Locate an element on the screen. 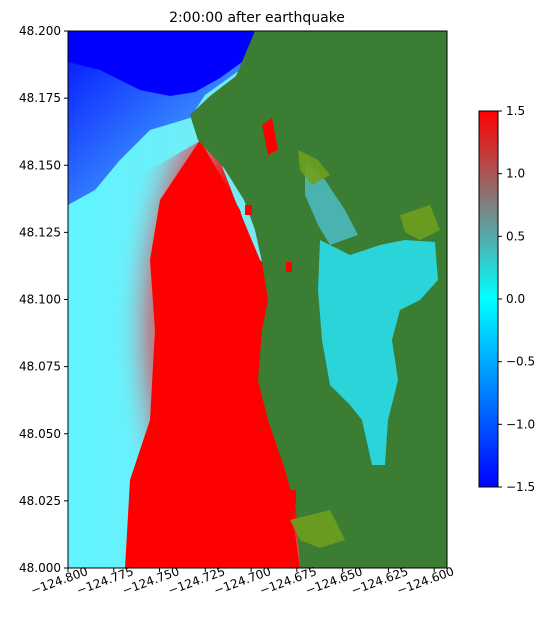 The width and height of the screenshot is (550, 625). y-tick-label: 48.000 is located at coordinates (40, 568).